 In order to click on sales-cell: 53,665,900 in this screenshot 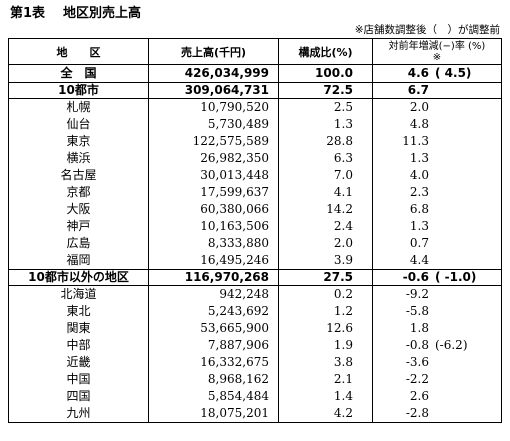, I will do `click(214, 328)`.